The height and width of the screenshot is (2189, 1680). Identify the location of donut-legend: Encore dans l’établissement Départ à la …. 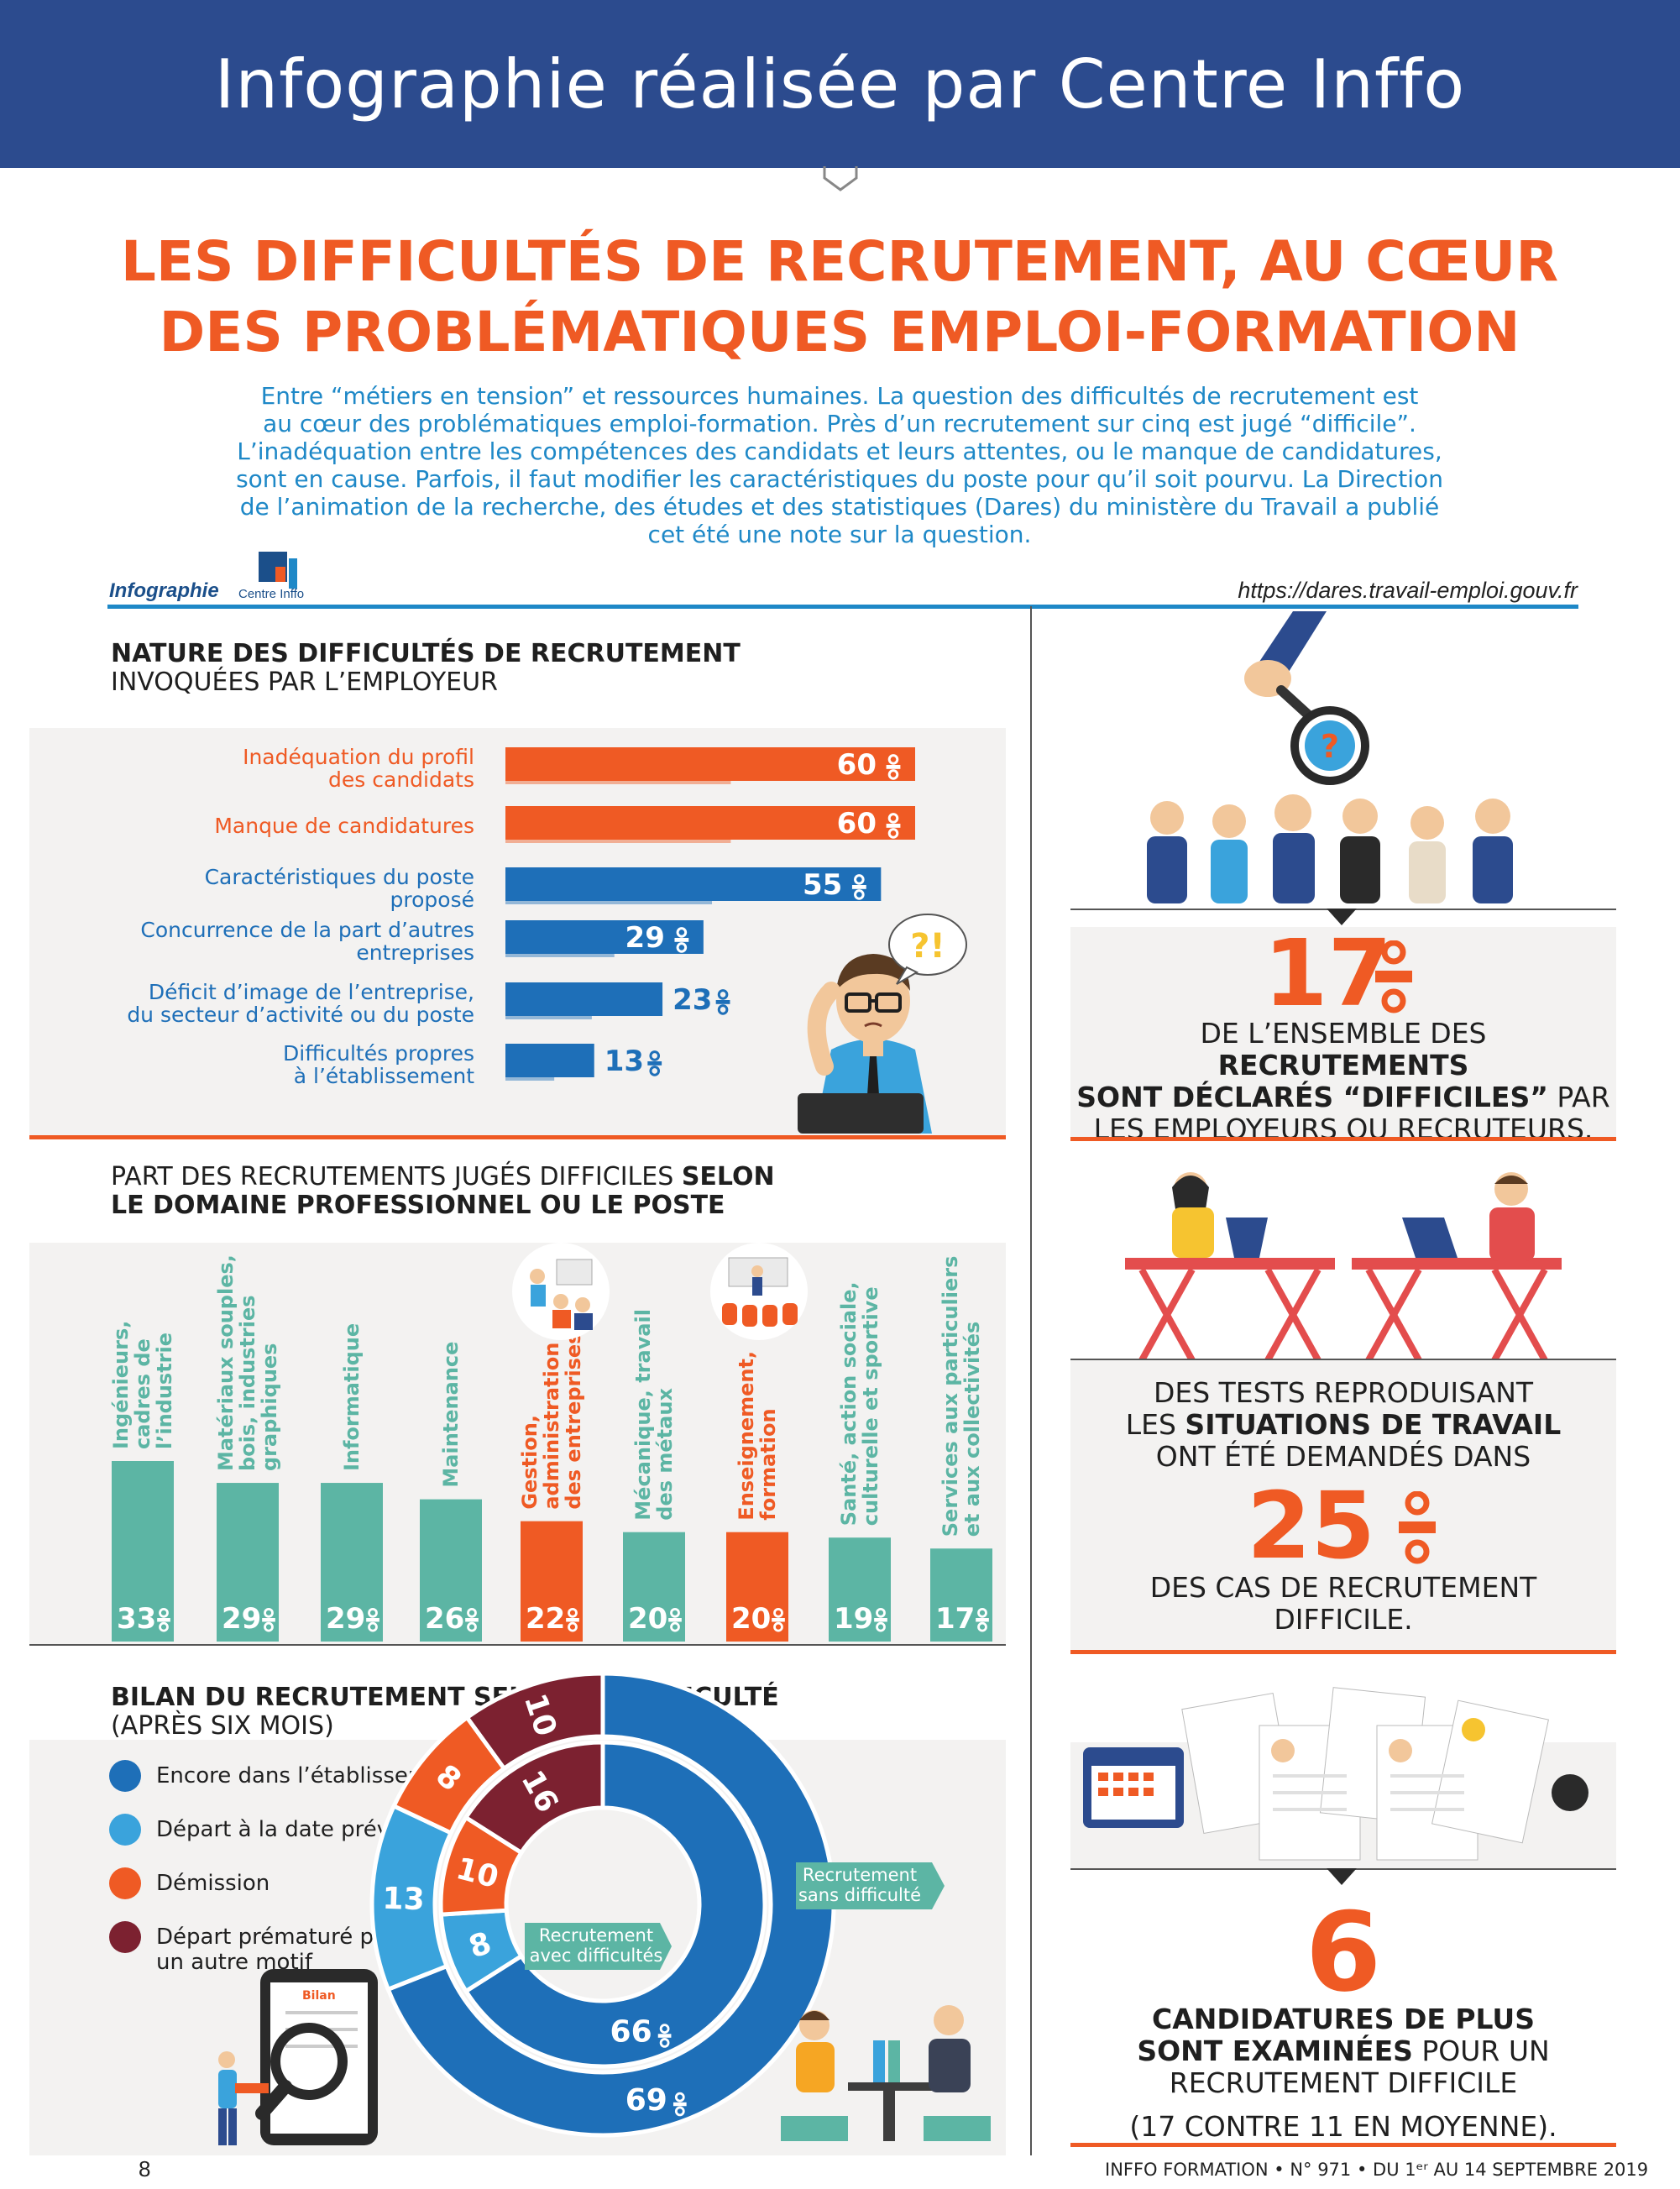
(294, 1867).